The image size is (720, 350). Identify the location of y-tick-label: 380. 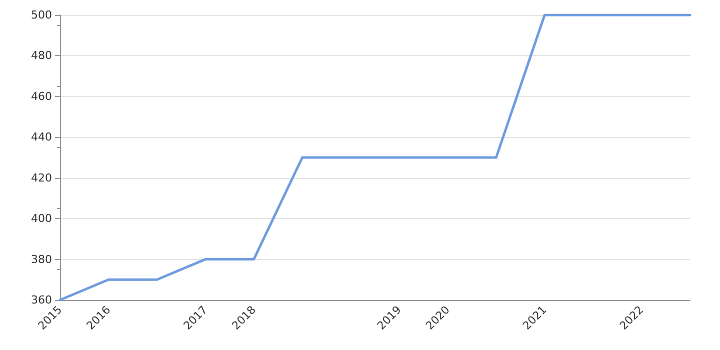
(41, 259).